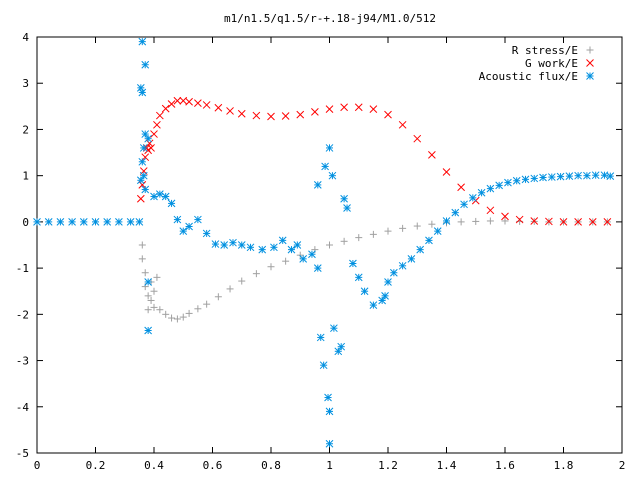 The image size is (640, 480). What do you see at coordinates (22, 268) in the screenshot?
I see `y-tick-label: -1` at bounding box center [22, 268].